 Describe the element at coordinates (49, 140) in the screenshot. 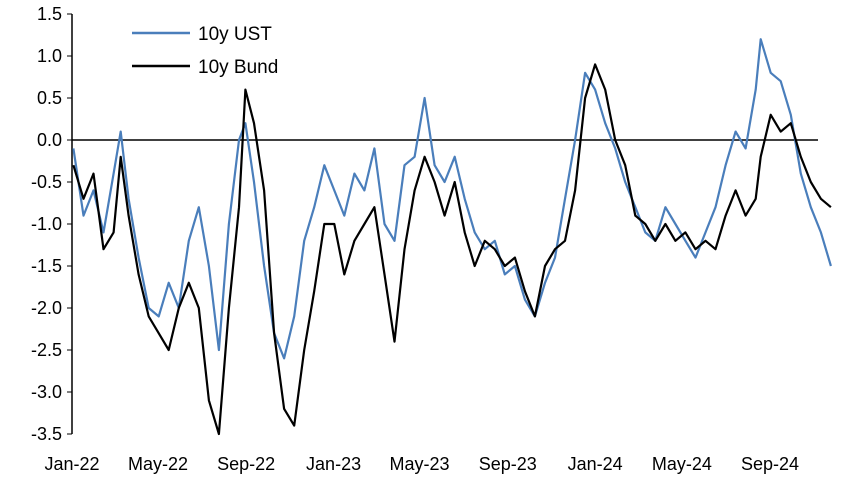

I see `y-tick-label: 0.0` at that location.